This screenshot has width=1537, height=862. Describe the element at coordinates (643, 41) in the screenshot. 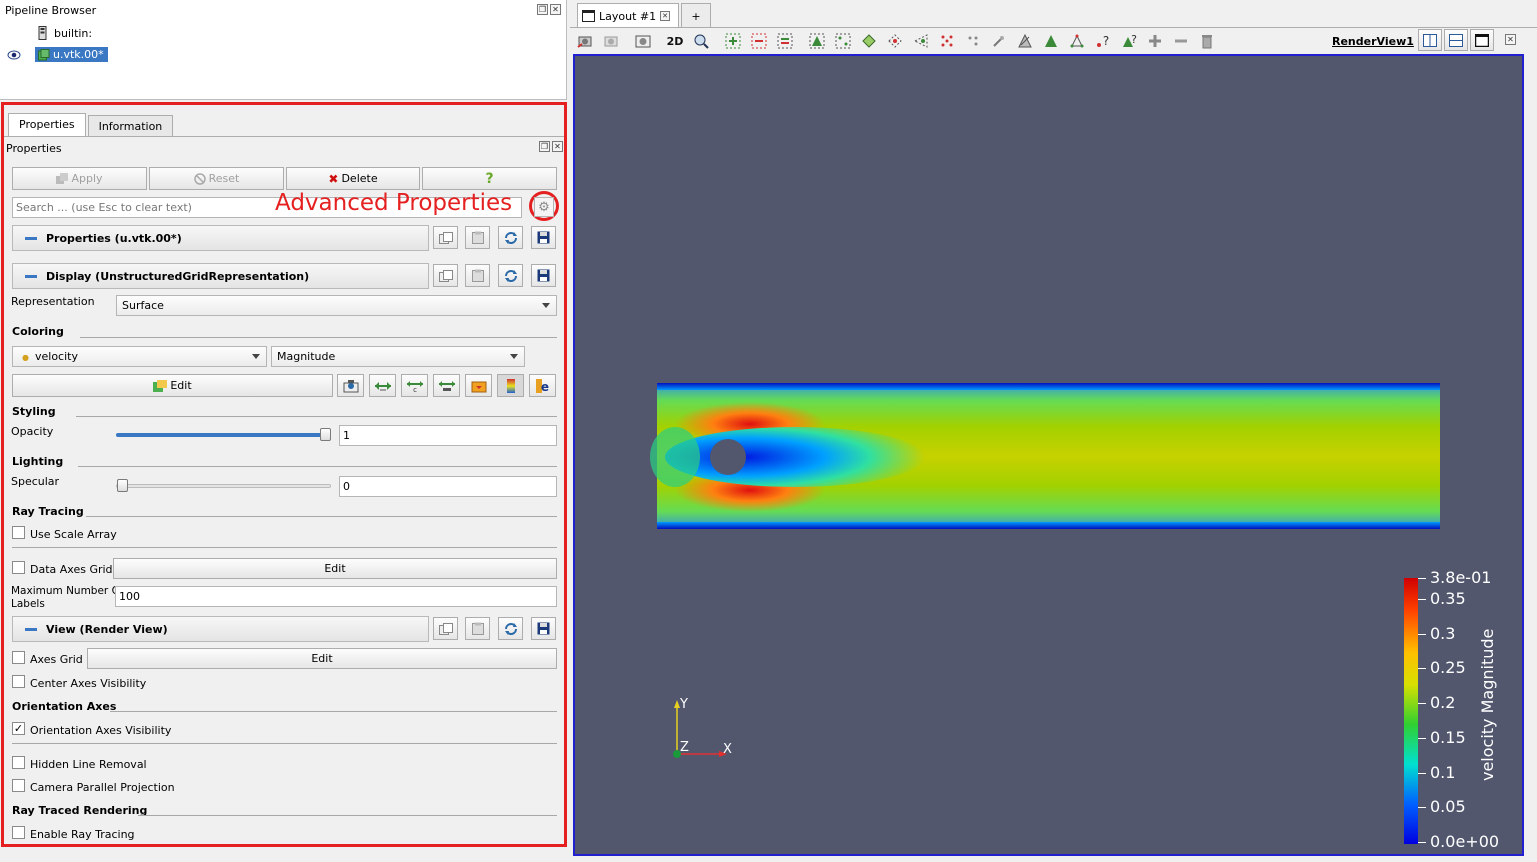

I see `capture-screenshot-icon` at that location.